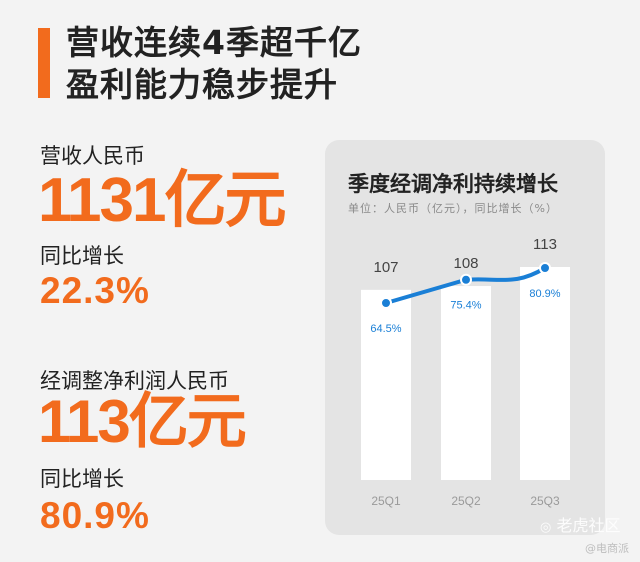 The width and height of the screenshot is (640, 562). I want to click on category-tick-25Q1: 25Q1, so click(386, 501).